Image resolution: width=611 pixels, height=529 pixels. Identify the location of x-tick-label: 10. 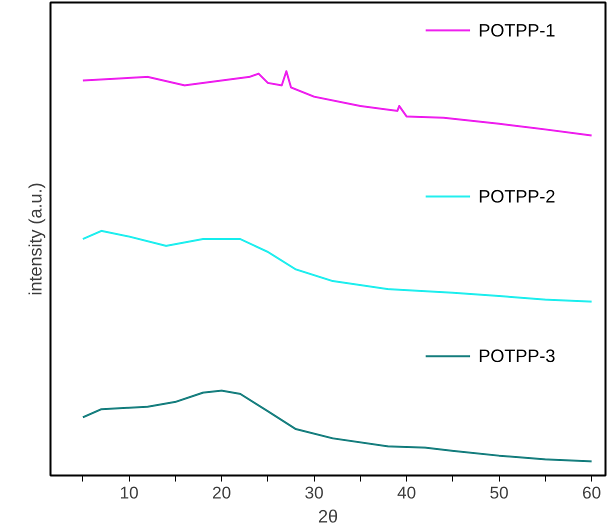
(129, 493).